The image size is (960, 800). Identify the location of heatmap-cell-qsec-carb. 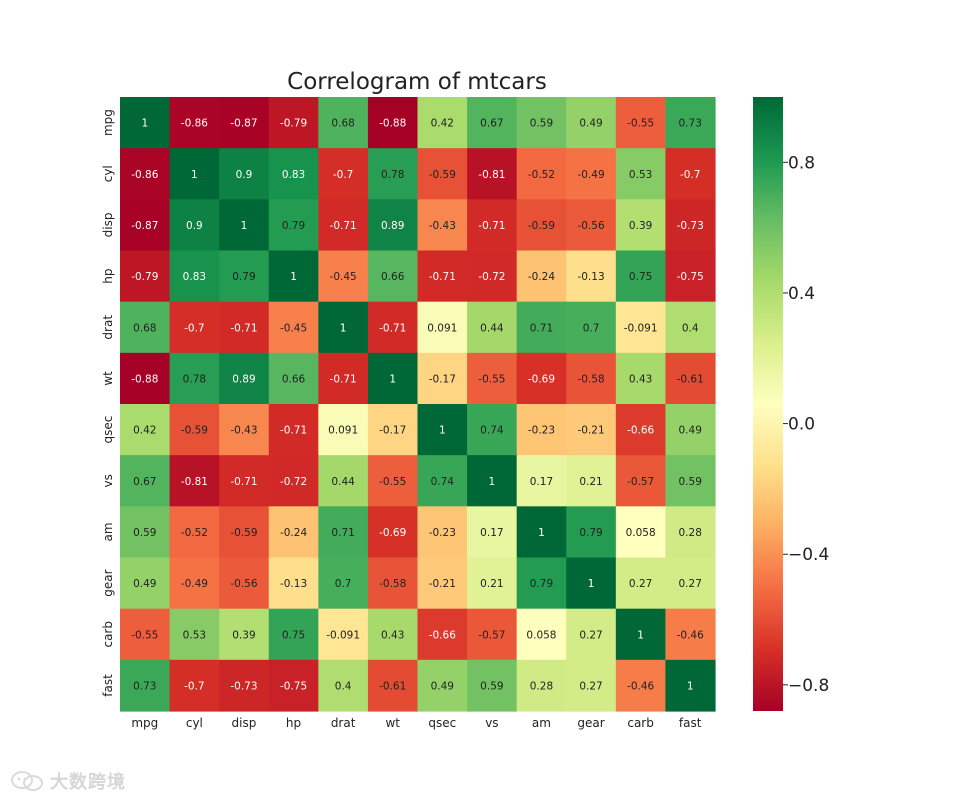
(641, 430).